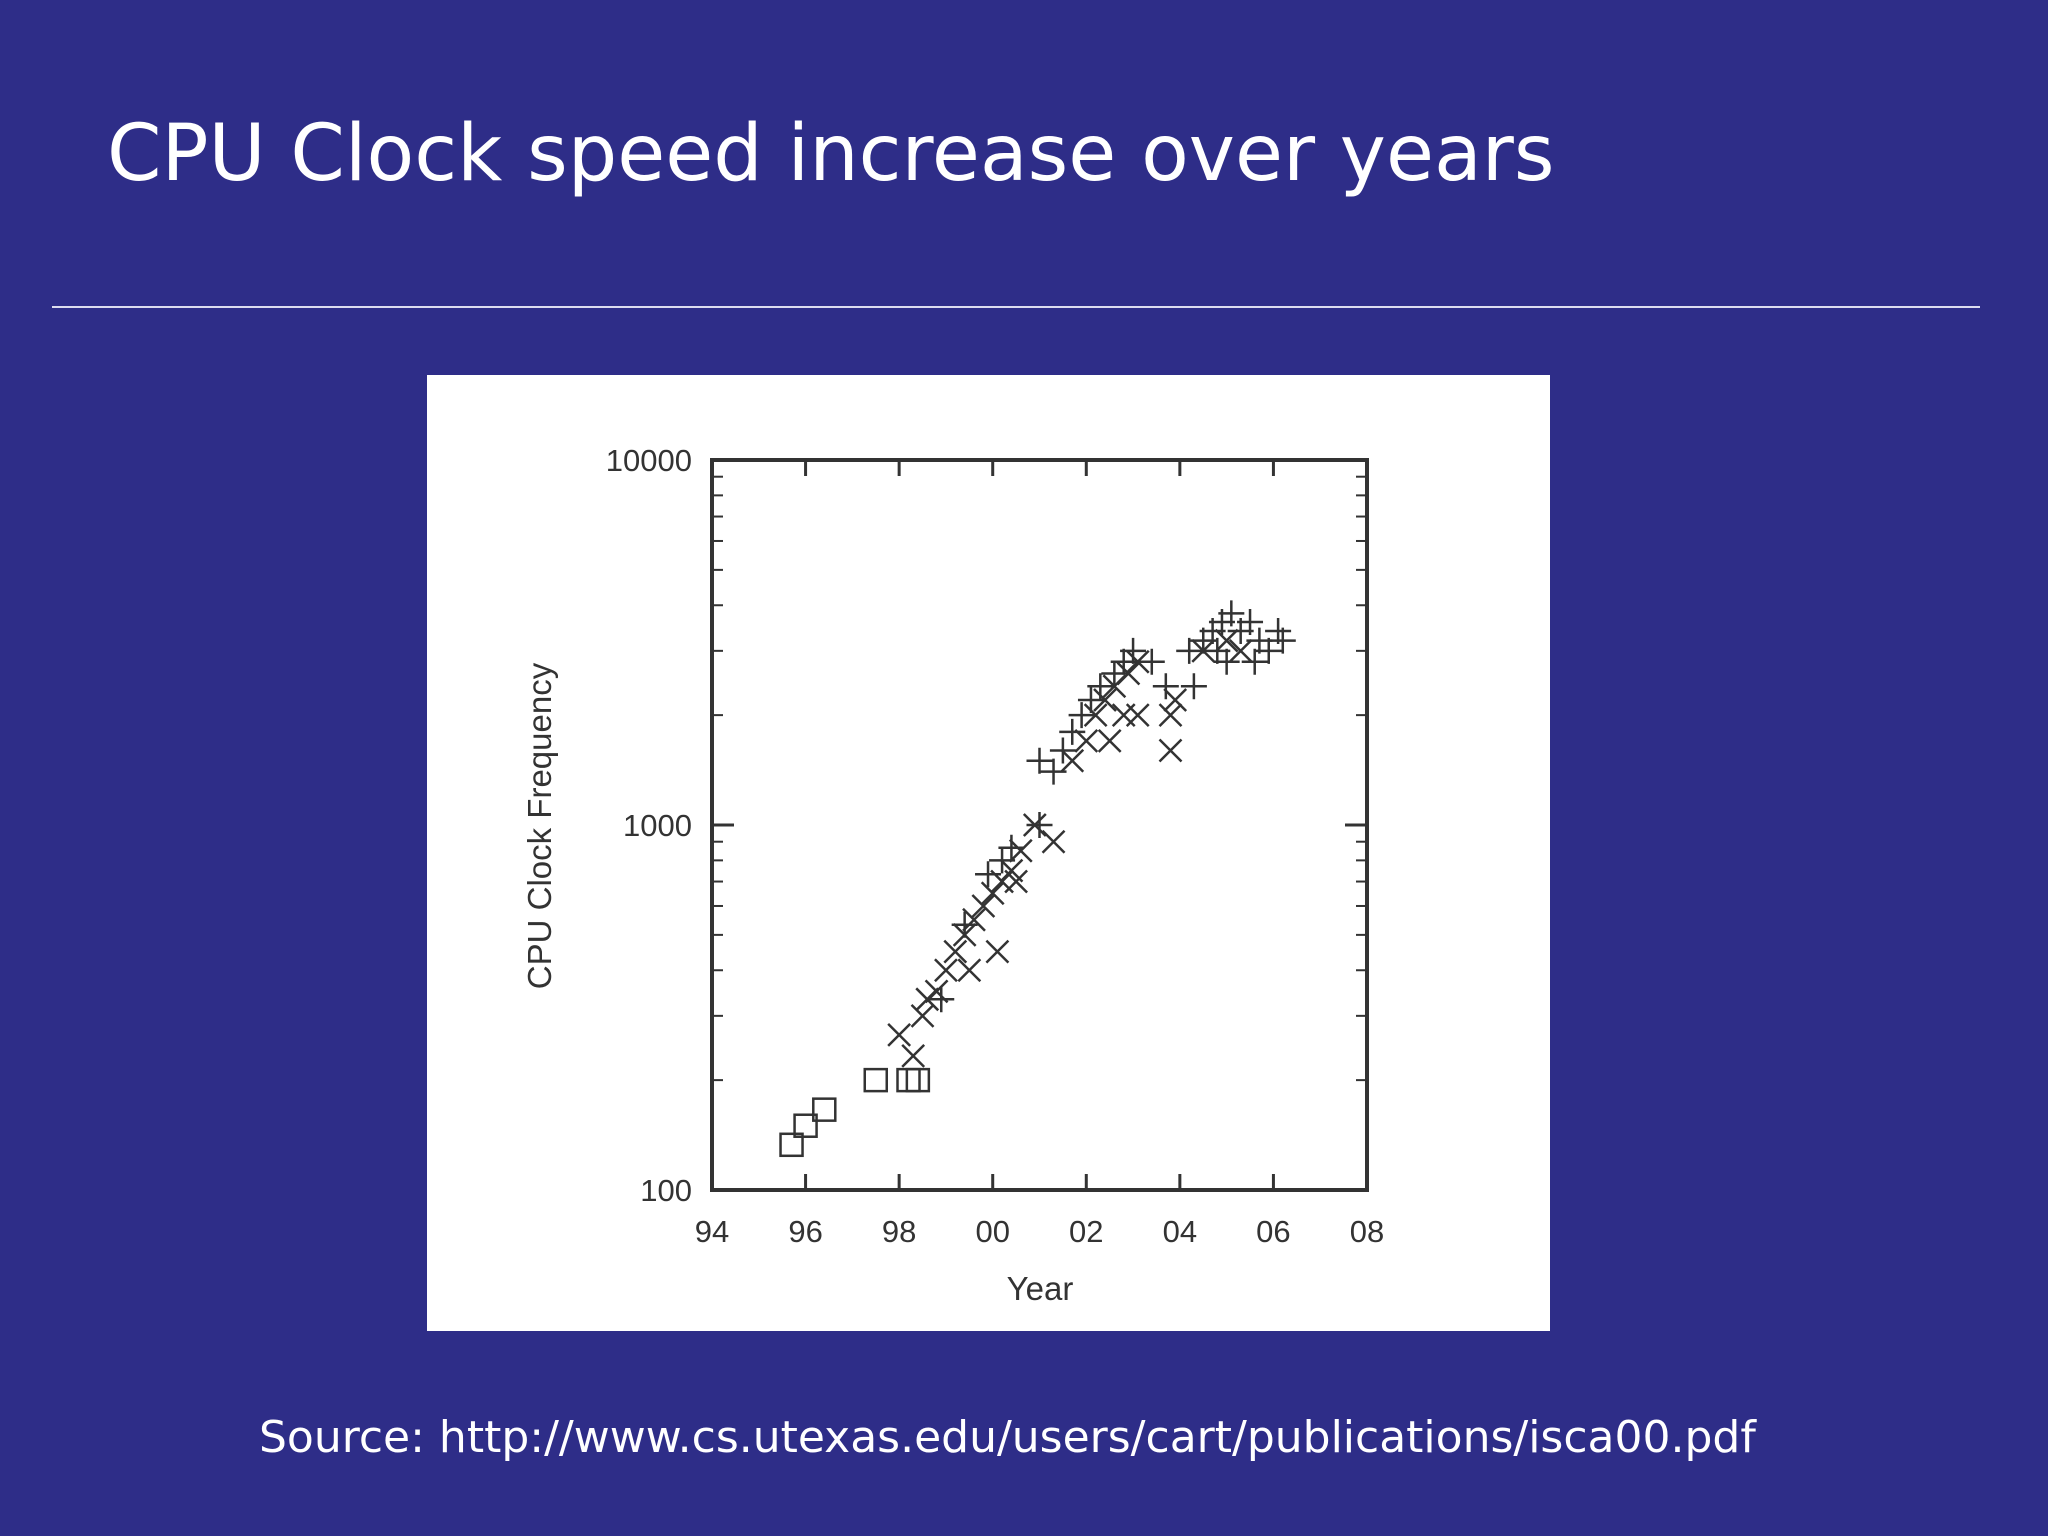  I want to click on x-tick-label: 98, so click(899, 1231).